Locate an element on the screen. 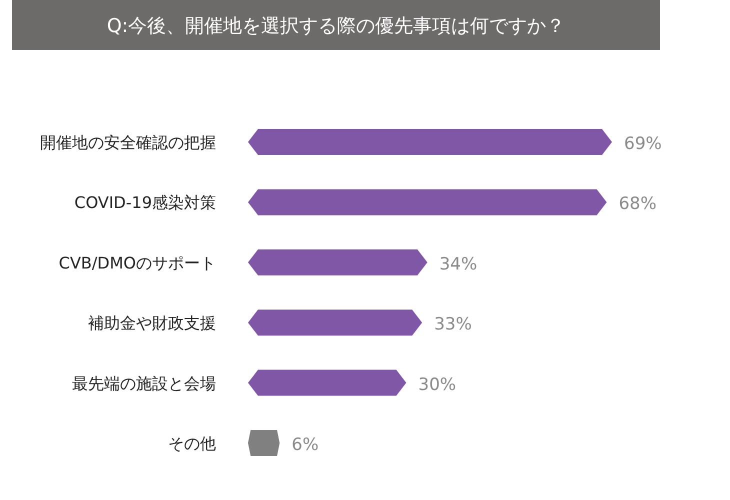 This screenshot has width=730, height=500. y-tick-label: 補助金や財政支援 is located at coordinates (152, 323).